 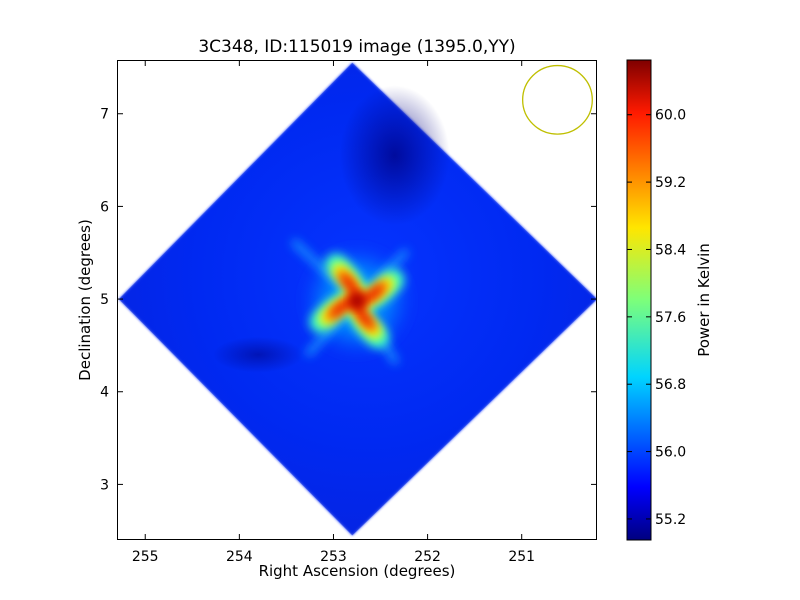 What do you see at coordinates (670, 385) in the screenshot?
I see `colorbar-tick-label: 56.8` at bounding box center [670, 385].